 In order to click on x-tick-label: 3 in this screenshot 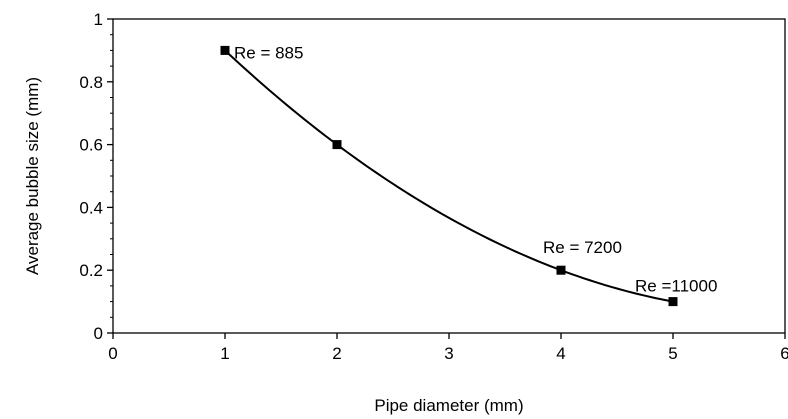, I will do `click(448, 353)`.